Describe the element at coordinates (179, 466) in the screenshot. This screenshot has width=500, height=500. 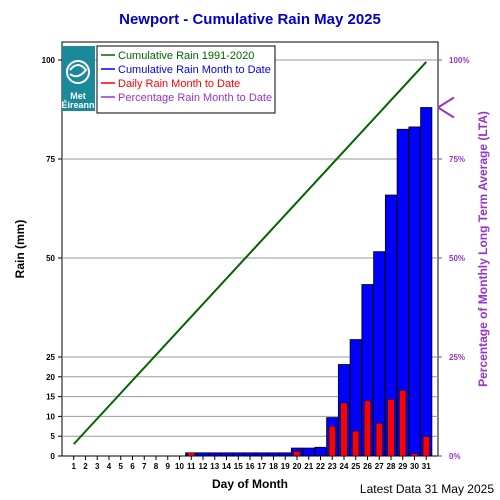
I see `x-tick-label-10: 10` at that location.